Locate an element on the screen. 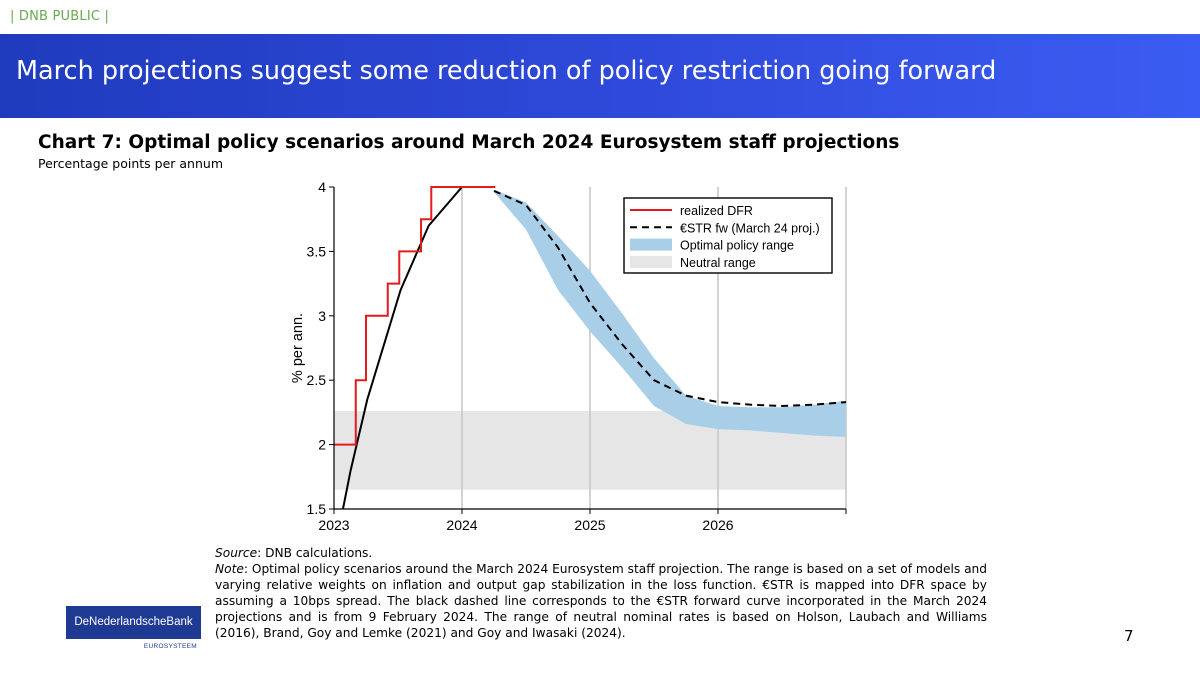 The width and height of the screenshot is (1200, 675). legend-label: realized DFR is located at coordinates (716, 211).